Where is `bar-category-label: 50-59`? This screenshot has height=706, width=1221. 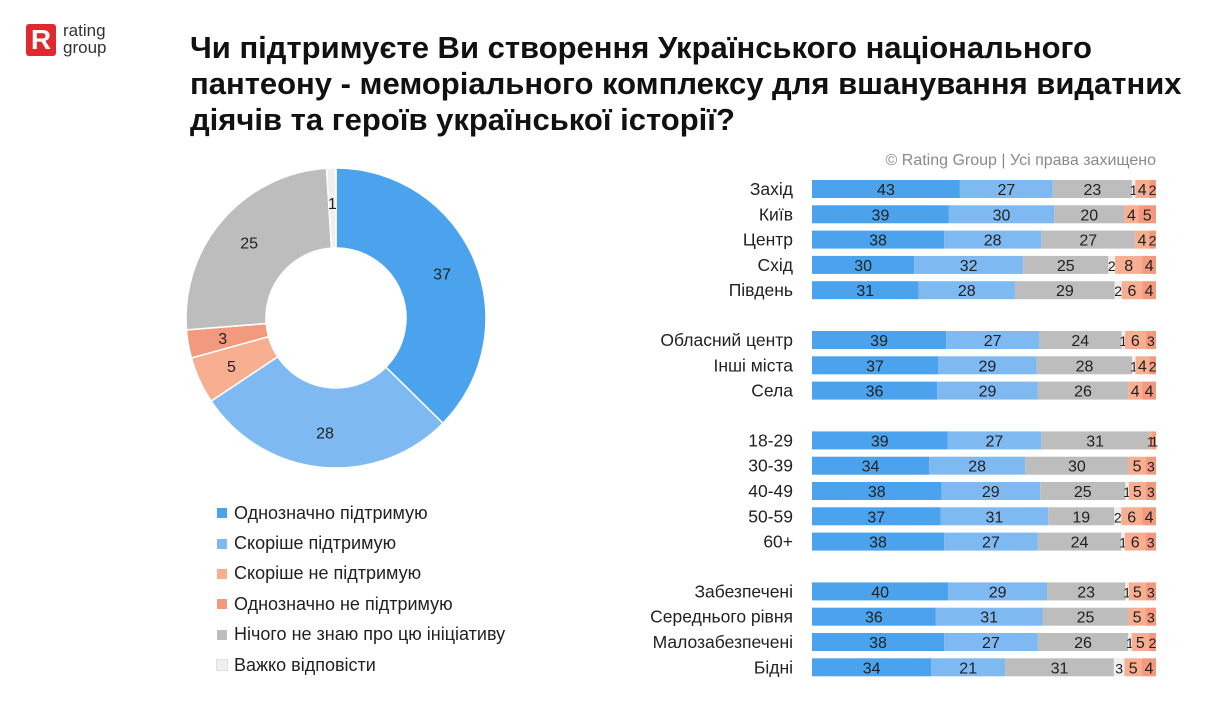
bar-category-label: 50-59 is located at coordinates (770, 516).